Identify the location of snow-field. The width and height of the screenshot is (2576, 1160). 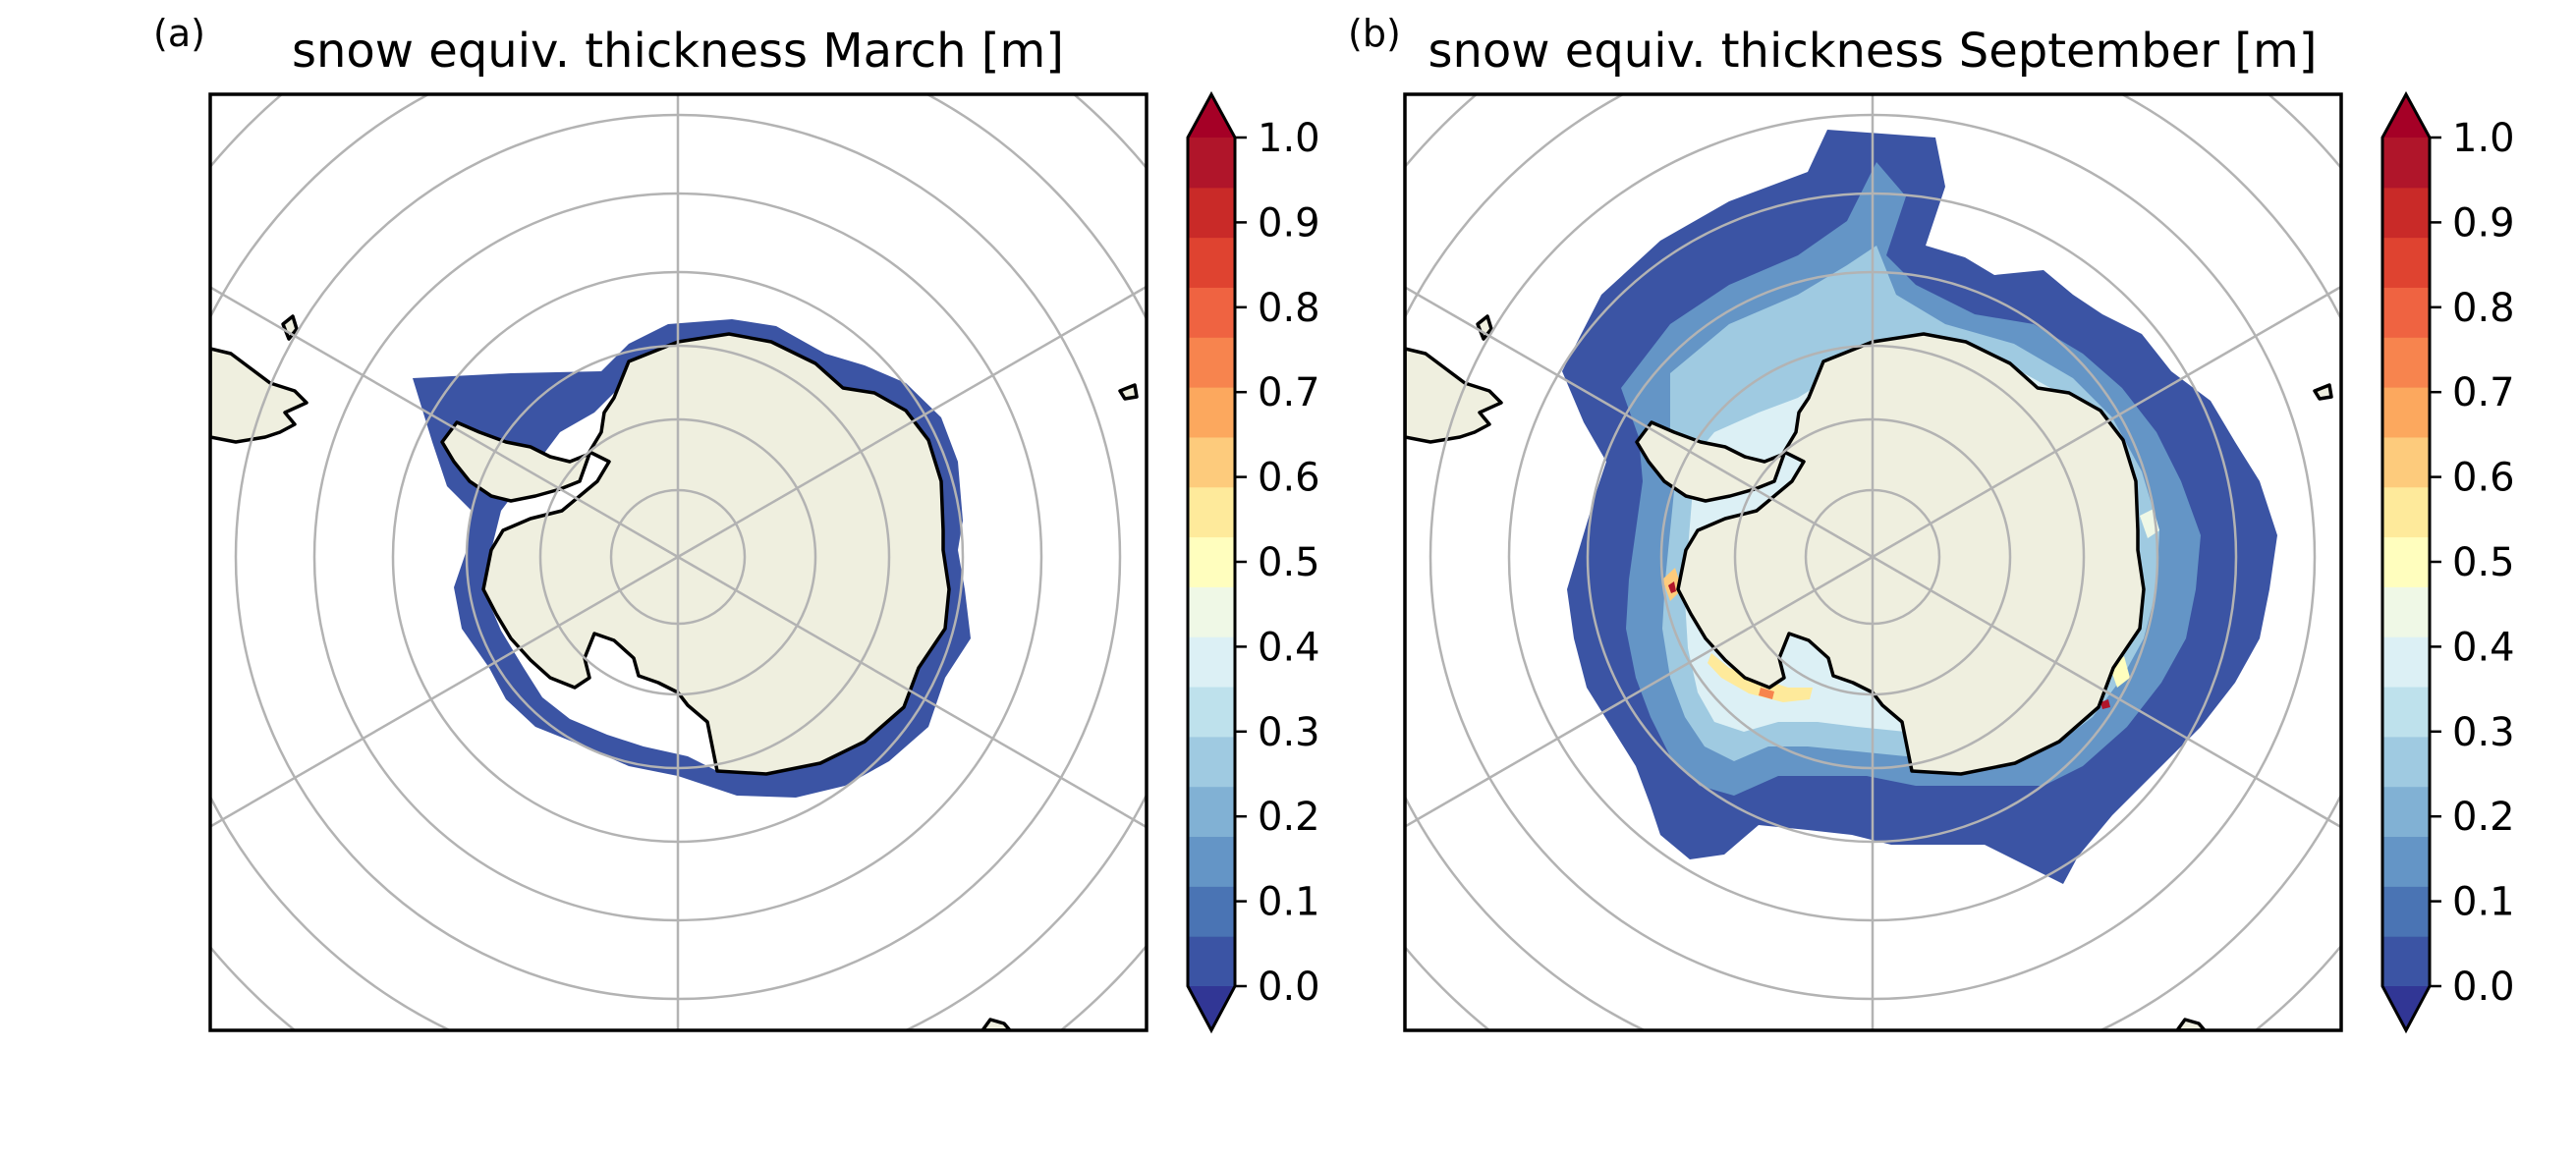
(692, 558).